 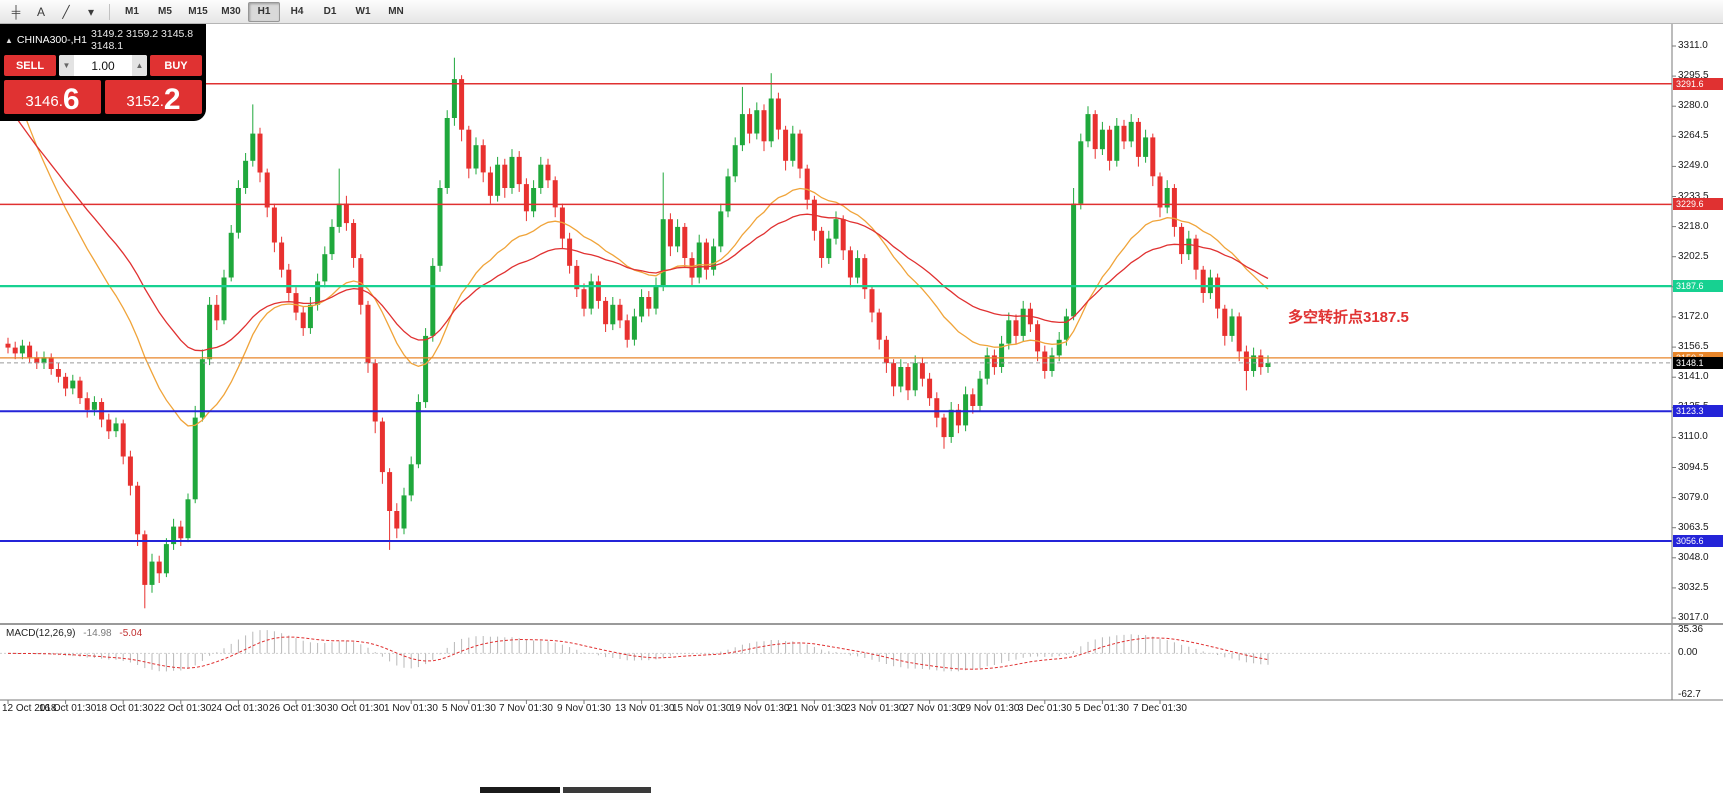 What do you see at coordinates (9, 40) in the screenshot?
I see `collapse-panel-icon: ▲` at bounding box center [9, 40].